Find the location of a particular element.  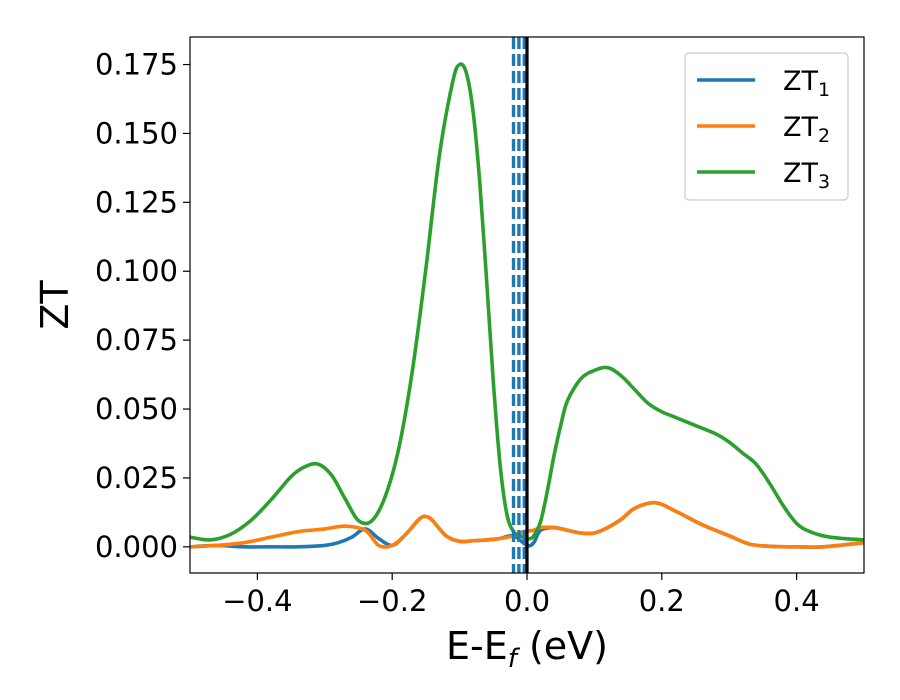

legend: ZT1 ZT2 ZT3 is located at coordinates (766, 126).